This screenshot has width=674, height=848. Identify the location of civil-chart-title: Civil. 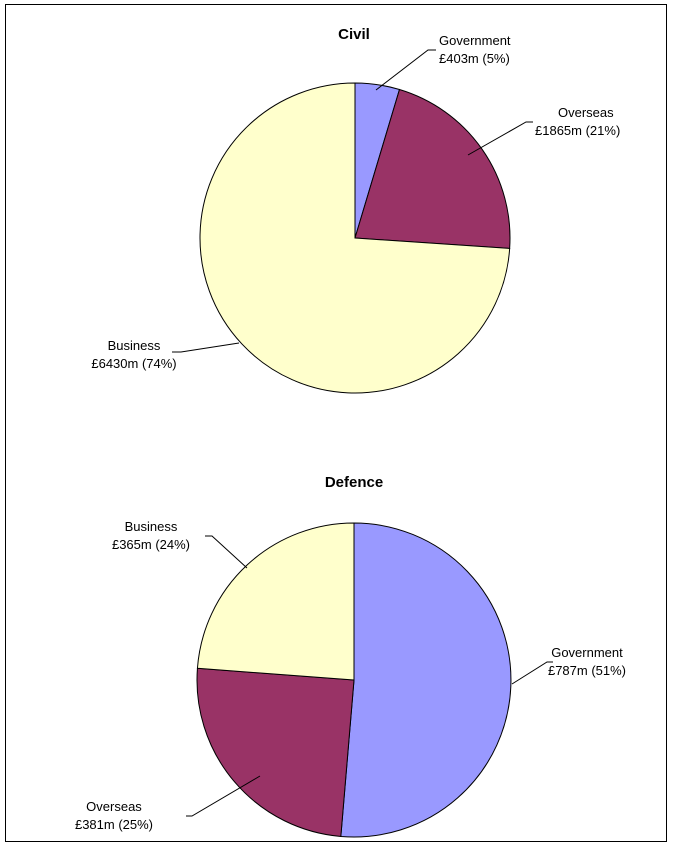
(354, 34).